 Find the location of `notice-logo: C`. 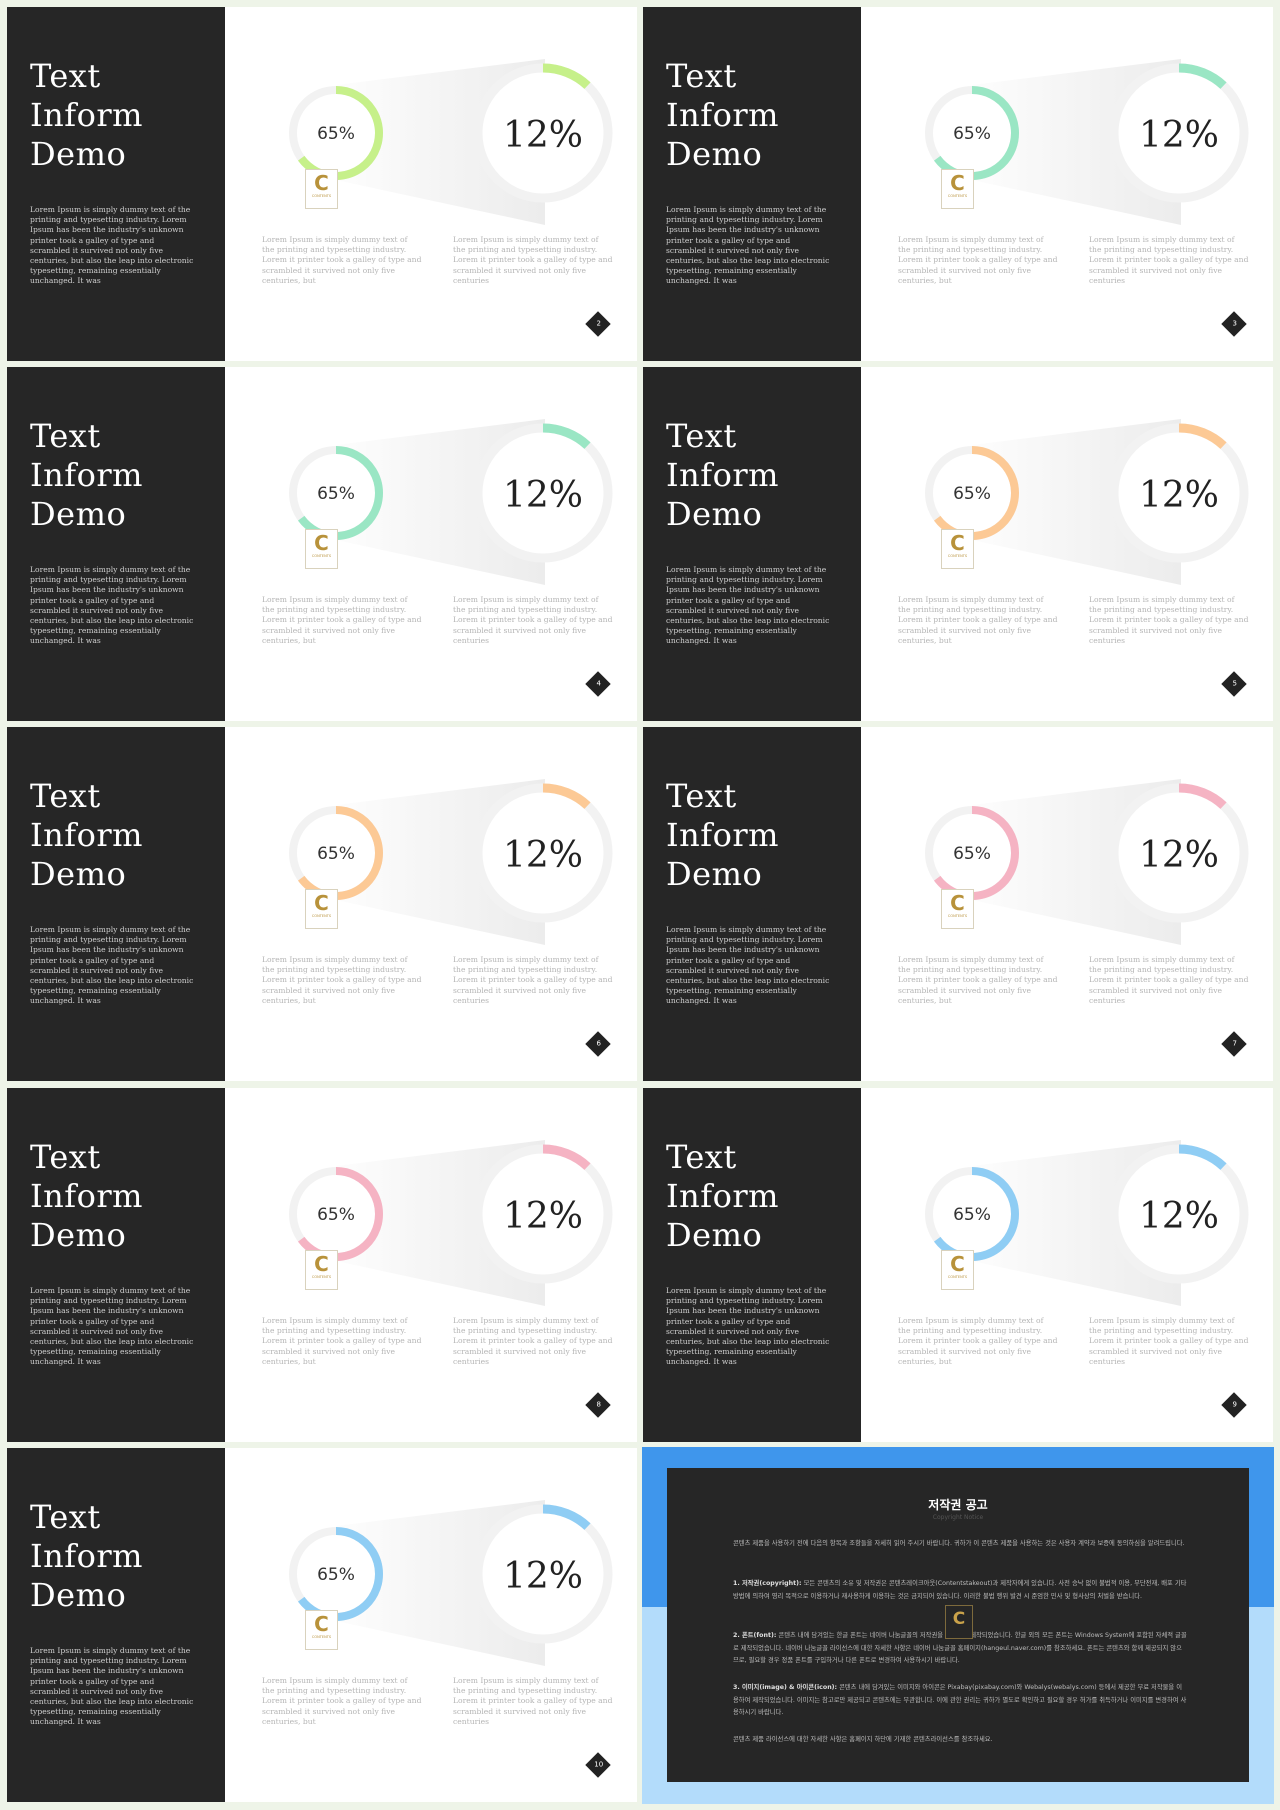

notice-logo: C is located at coordinates (959, 1622).